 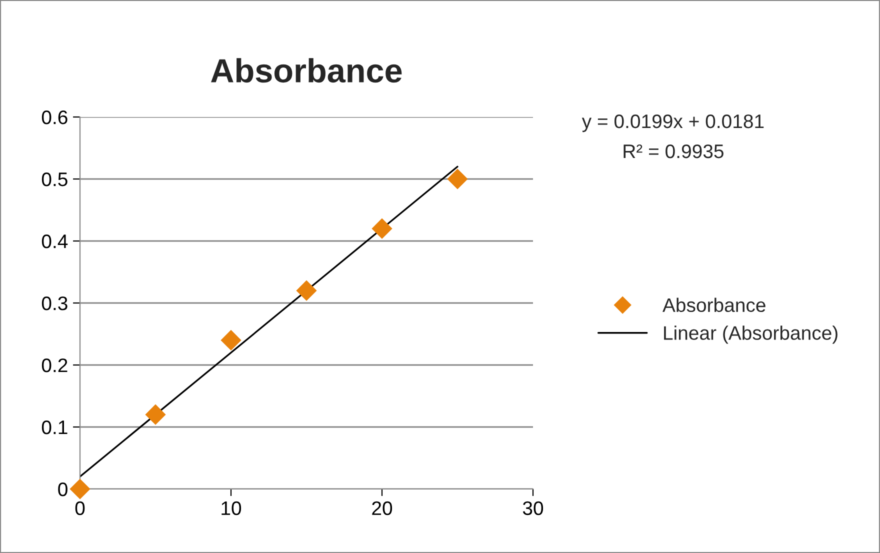 I want to click on y-tick-label: 0.5, so click(x=55, y=179).